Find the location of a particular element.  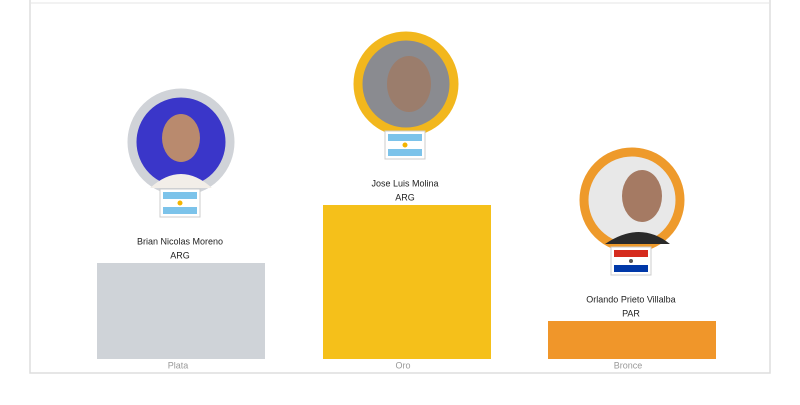

athlete-name: Brian Nicolas Moreno is located at coordinates (180, 241).